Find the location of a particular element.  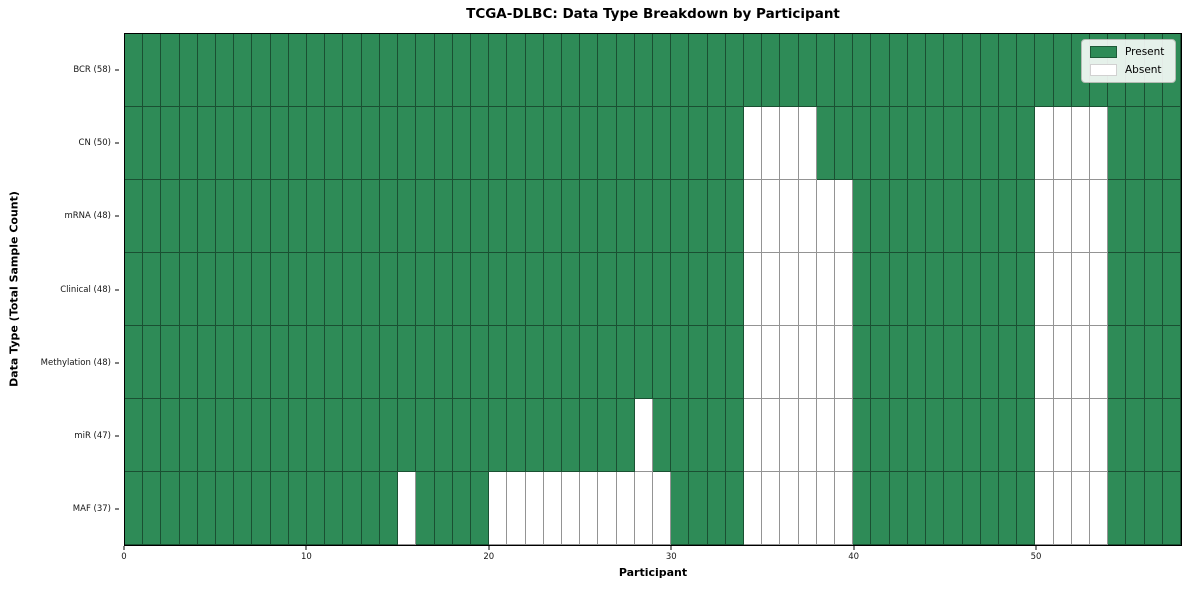

legend-absent-label: Absent is located at coordinates (1143, 70).